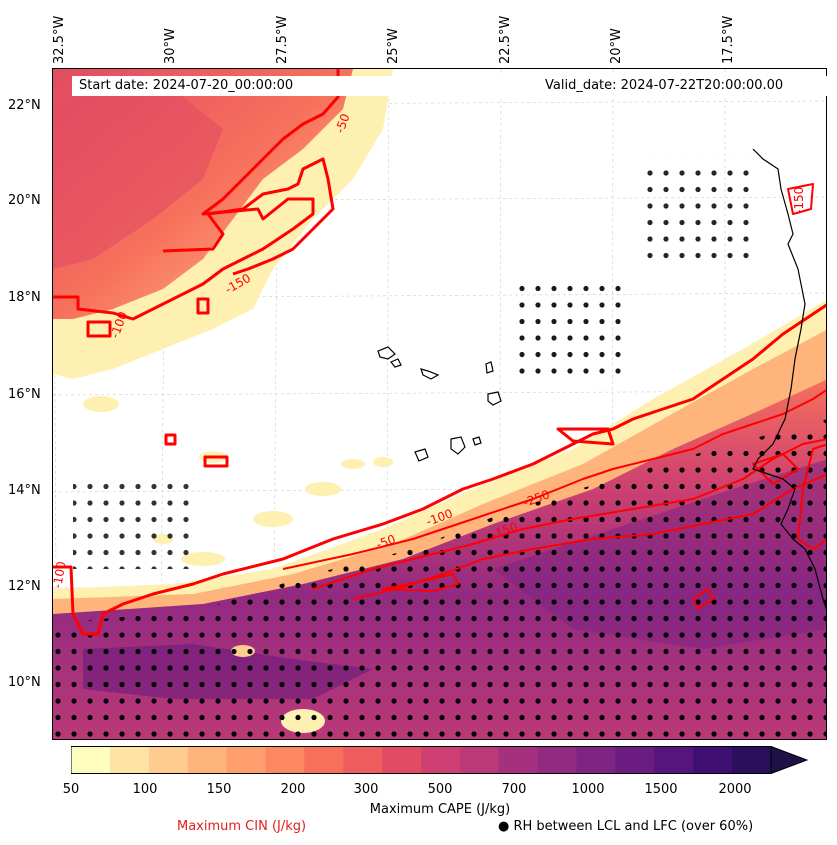 The height and width of the screenshot is (845, 837). I want to click on lat-label: 18°N, so click(24, 297).